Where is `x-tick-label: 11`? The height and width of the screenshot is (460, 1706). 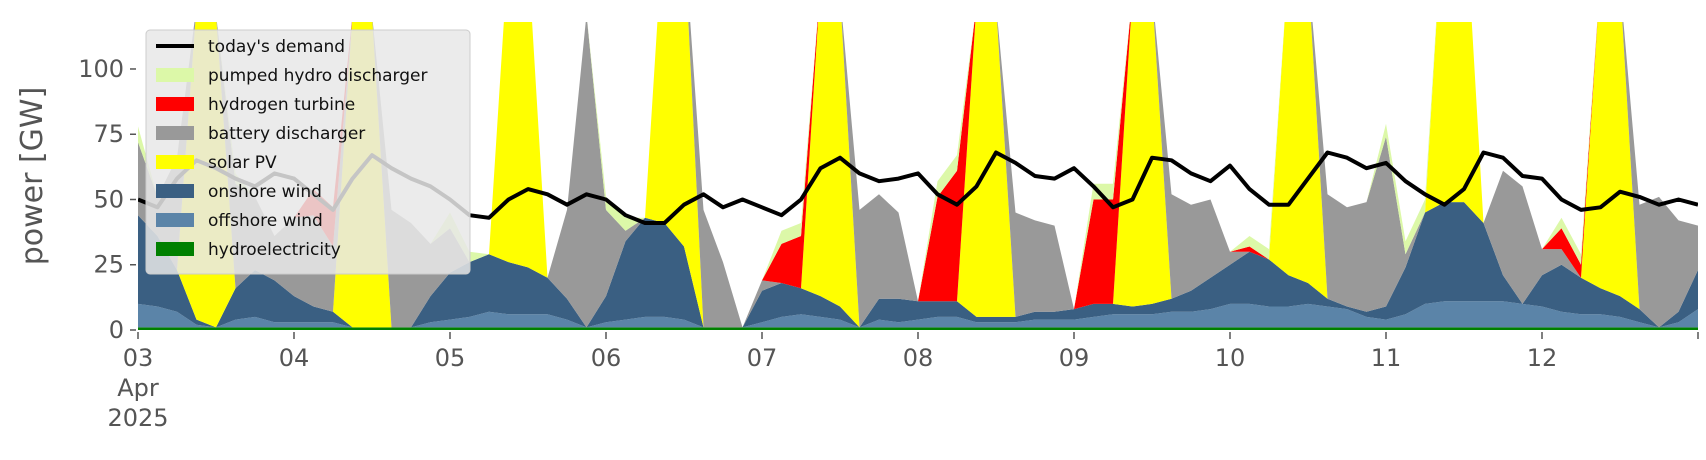
x-tick-label: 11 is located at coordinates (1386, 358).